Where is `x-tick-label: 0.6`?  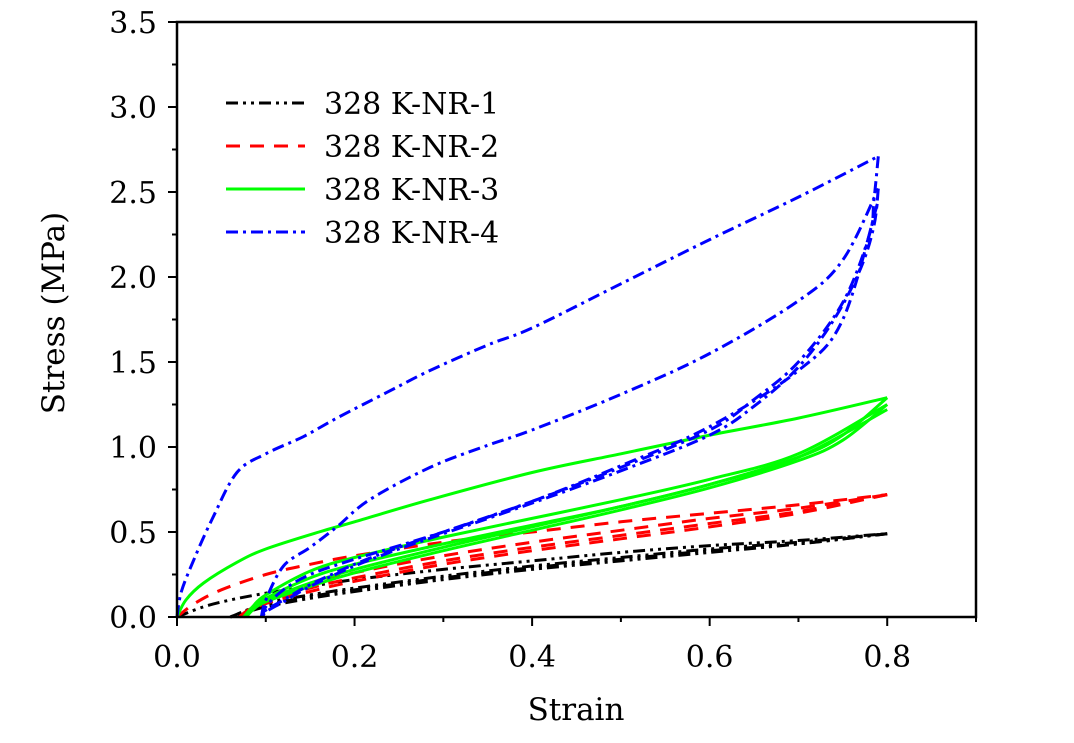
x-tick-label: 0.6 is located at coordinates (710, 657).